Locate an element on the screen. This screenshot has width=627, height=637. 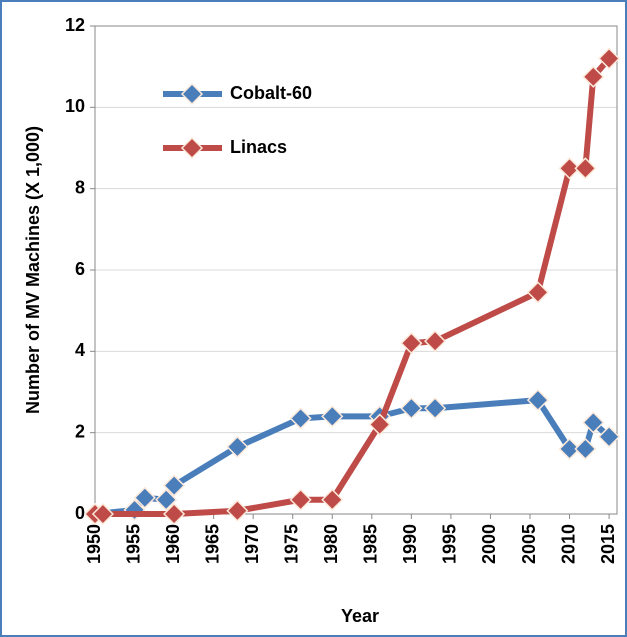
x-tick-label: 1975 is located at coordinates (291, 544).